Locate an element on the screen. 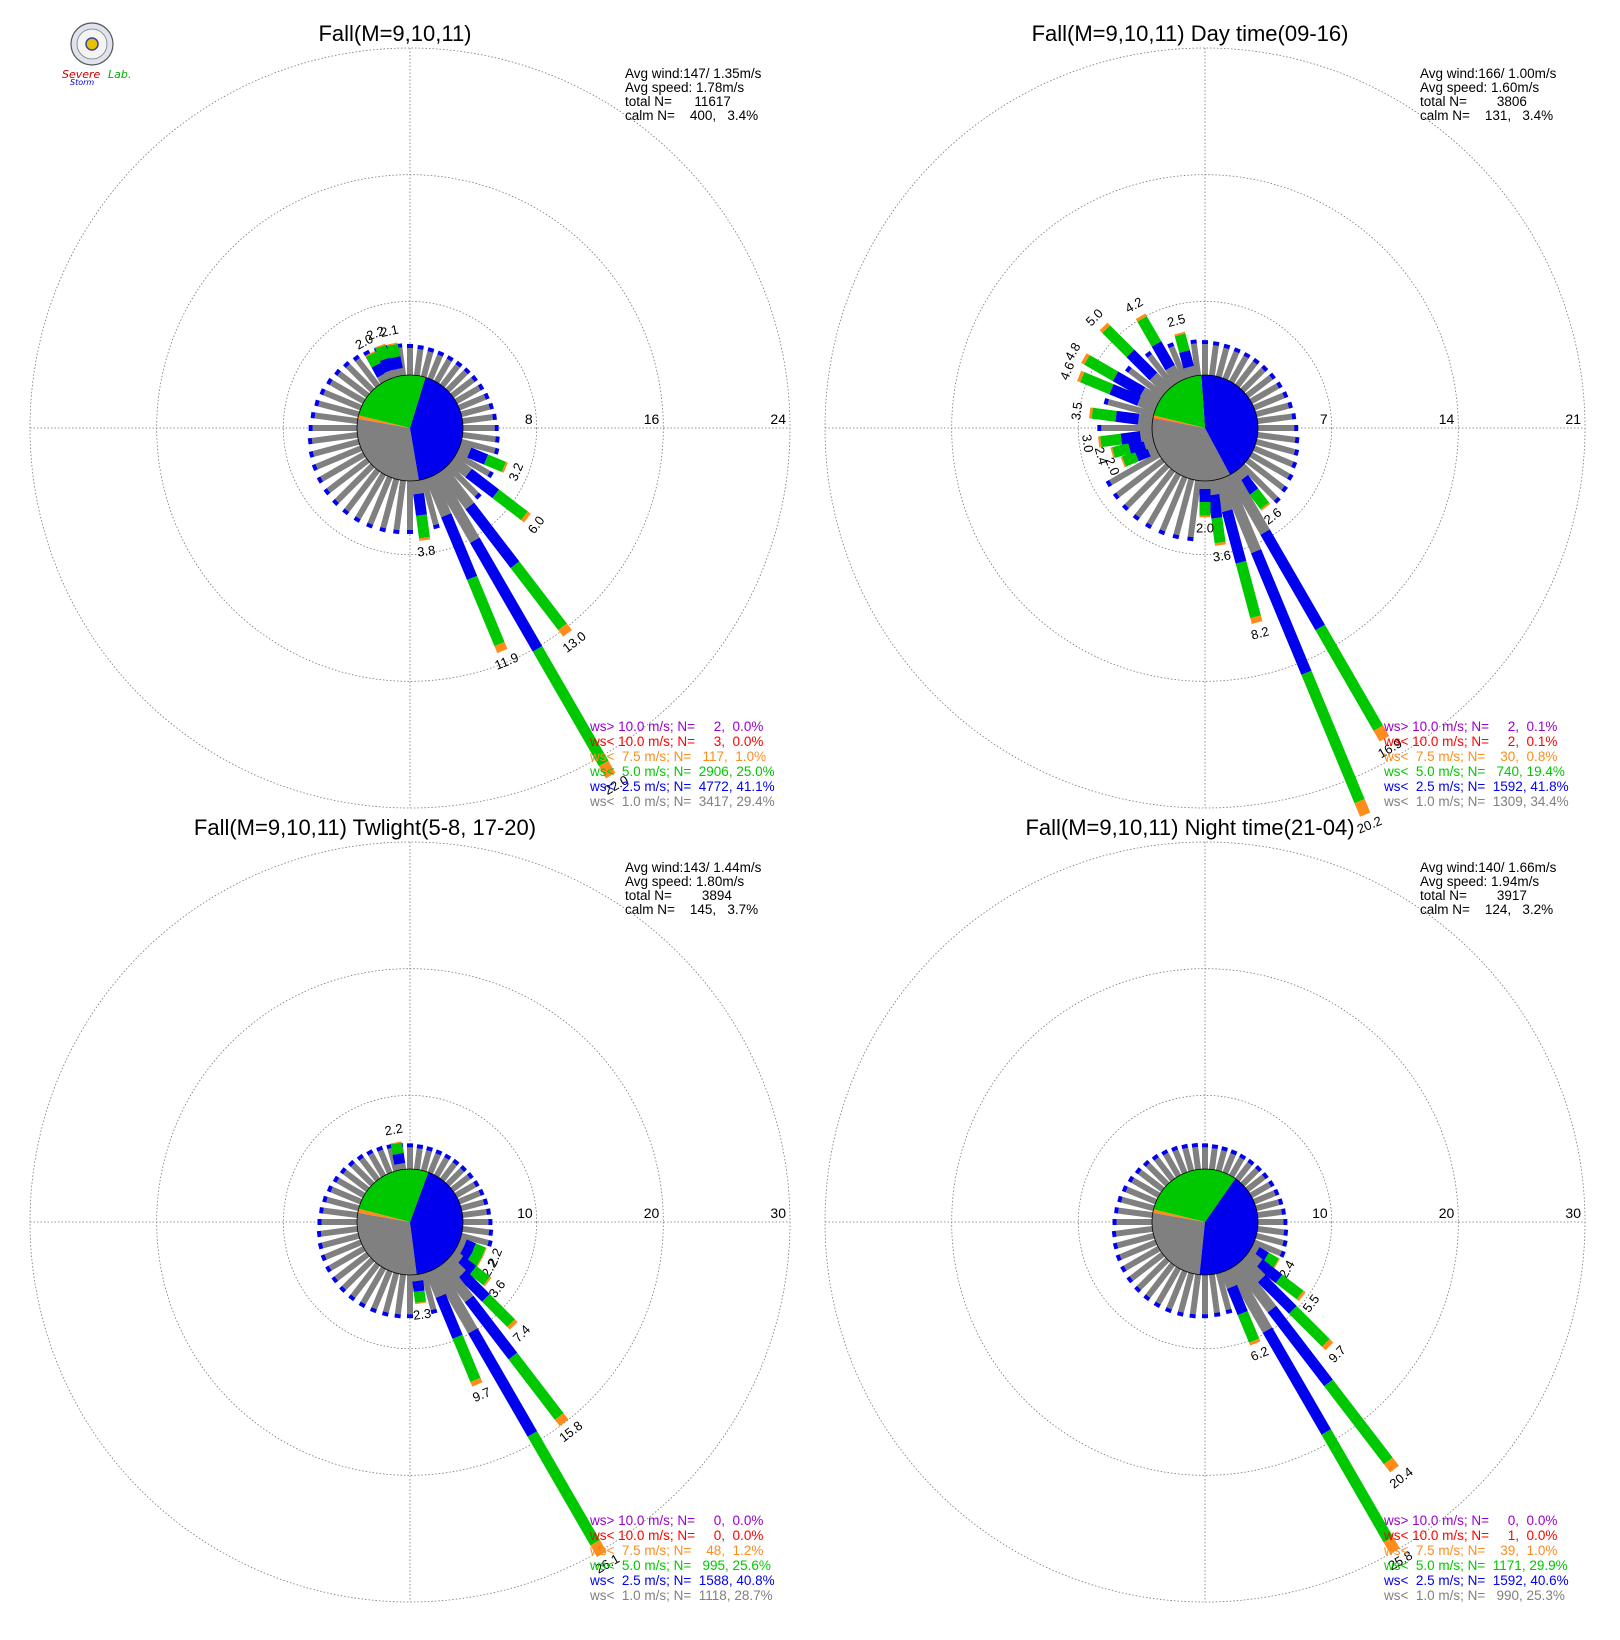 This screenshot has height=1640, width=1620. range-ring is located at coordinates (410, 428).